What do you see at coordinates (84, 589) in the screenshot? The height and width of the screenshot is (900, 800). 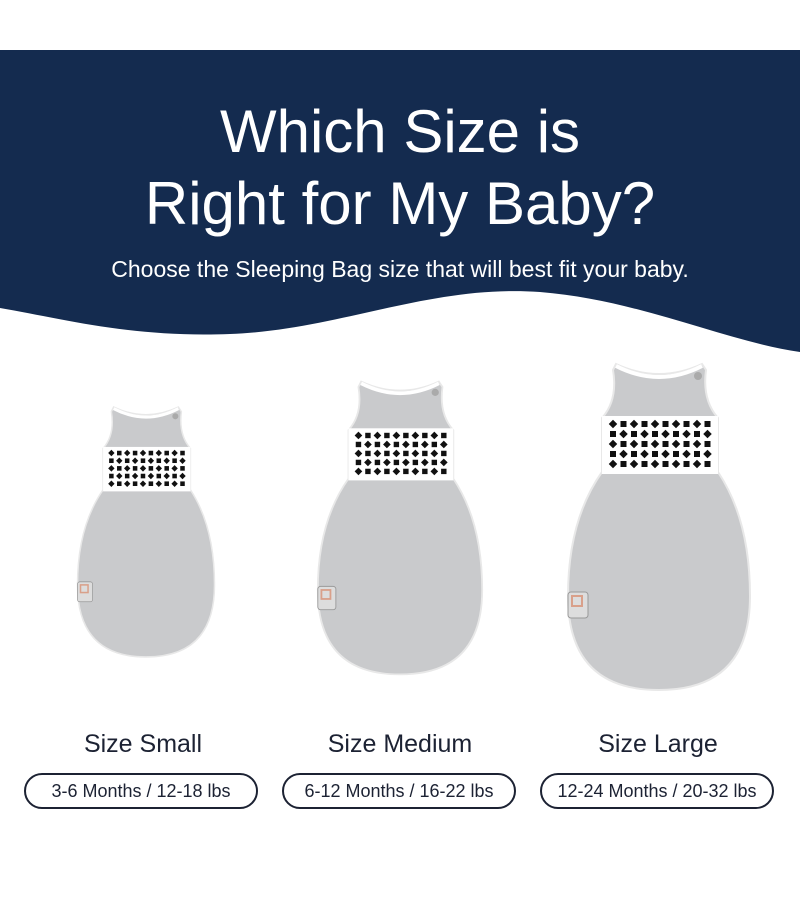 I see `brand-logo-mark` at bounding box center [84, 589].